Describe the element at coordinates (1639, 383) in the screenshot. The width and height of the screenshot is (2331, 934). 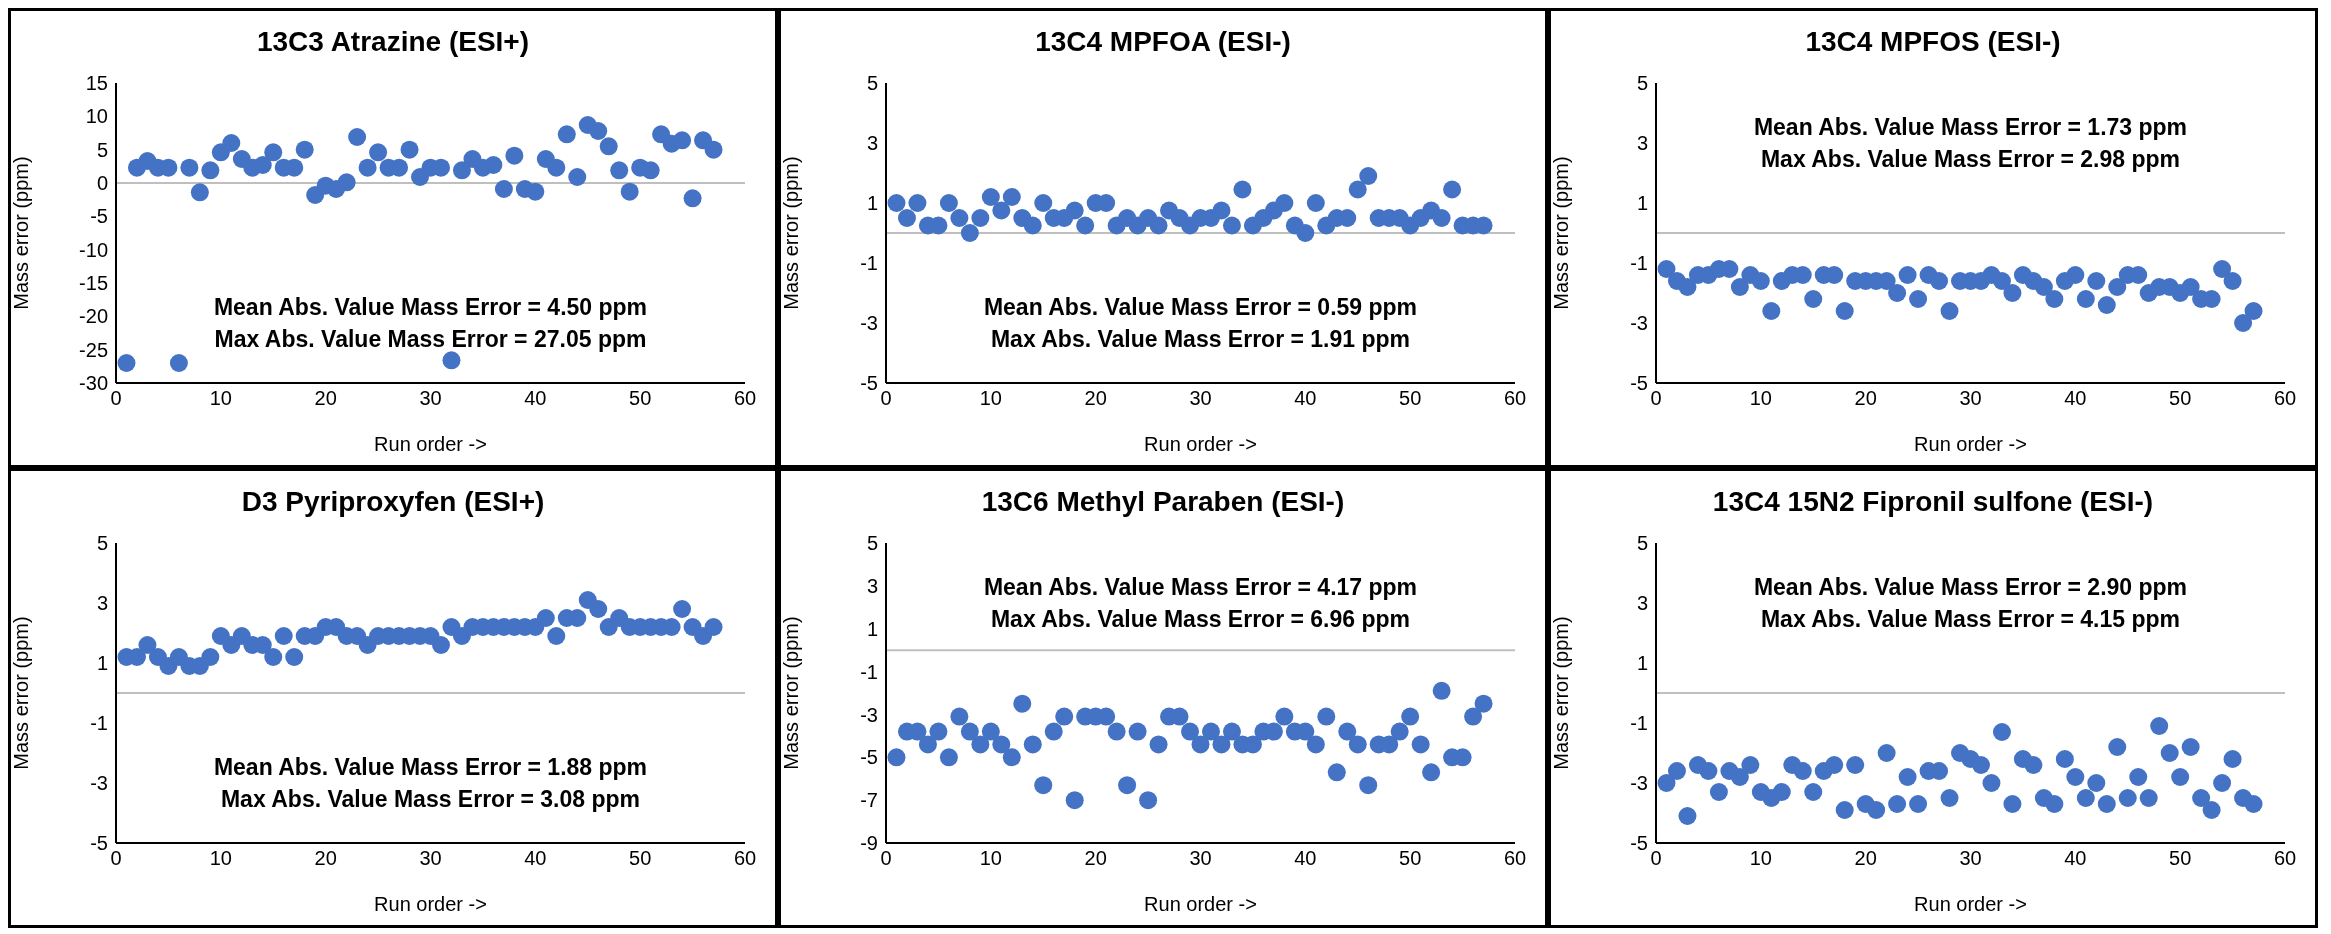
I see `y-tick-label: -5` at that location.